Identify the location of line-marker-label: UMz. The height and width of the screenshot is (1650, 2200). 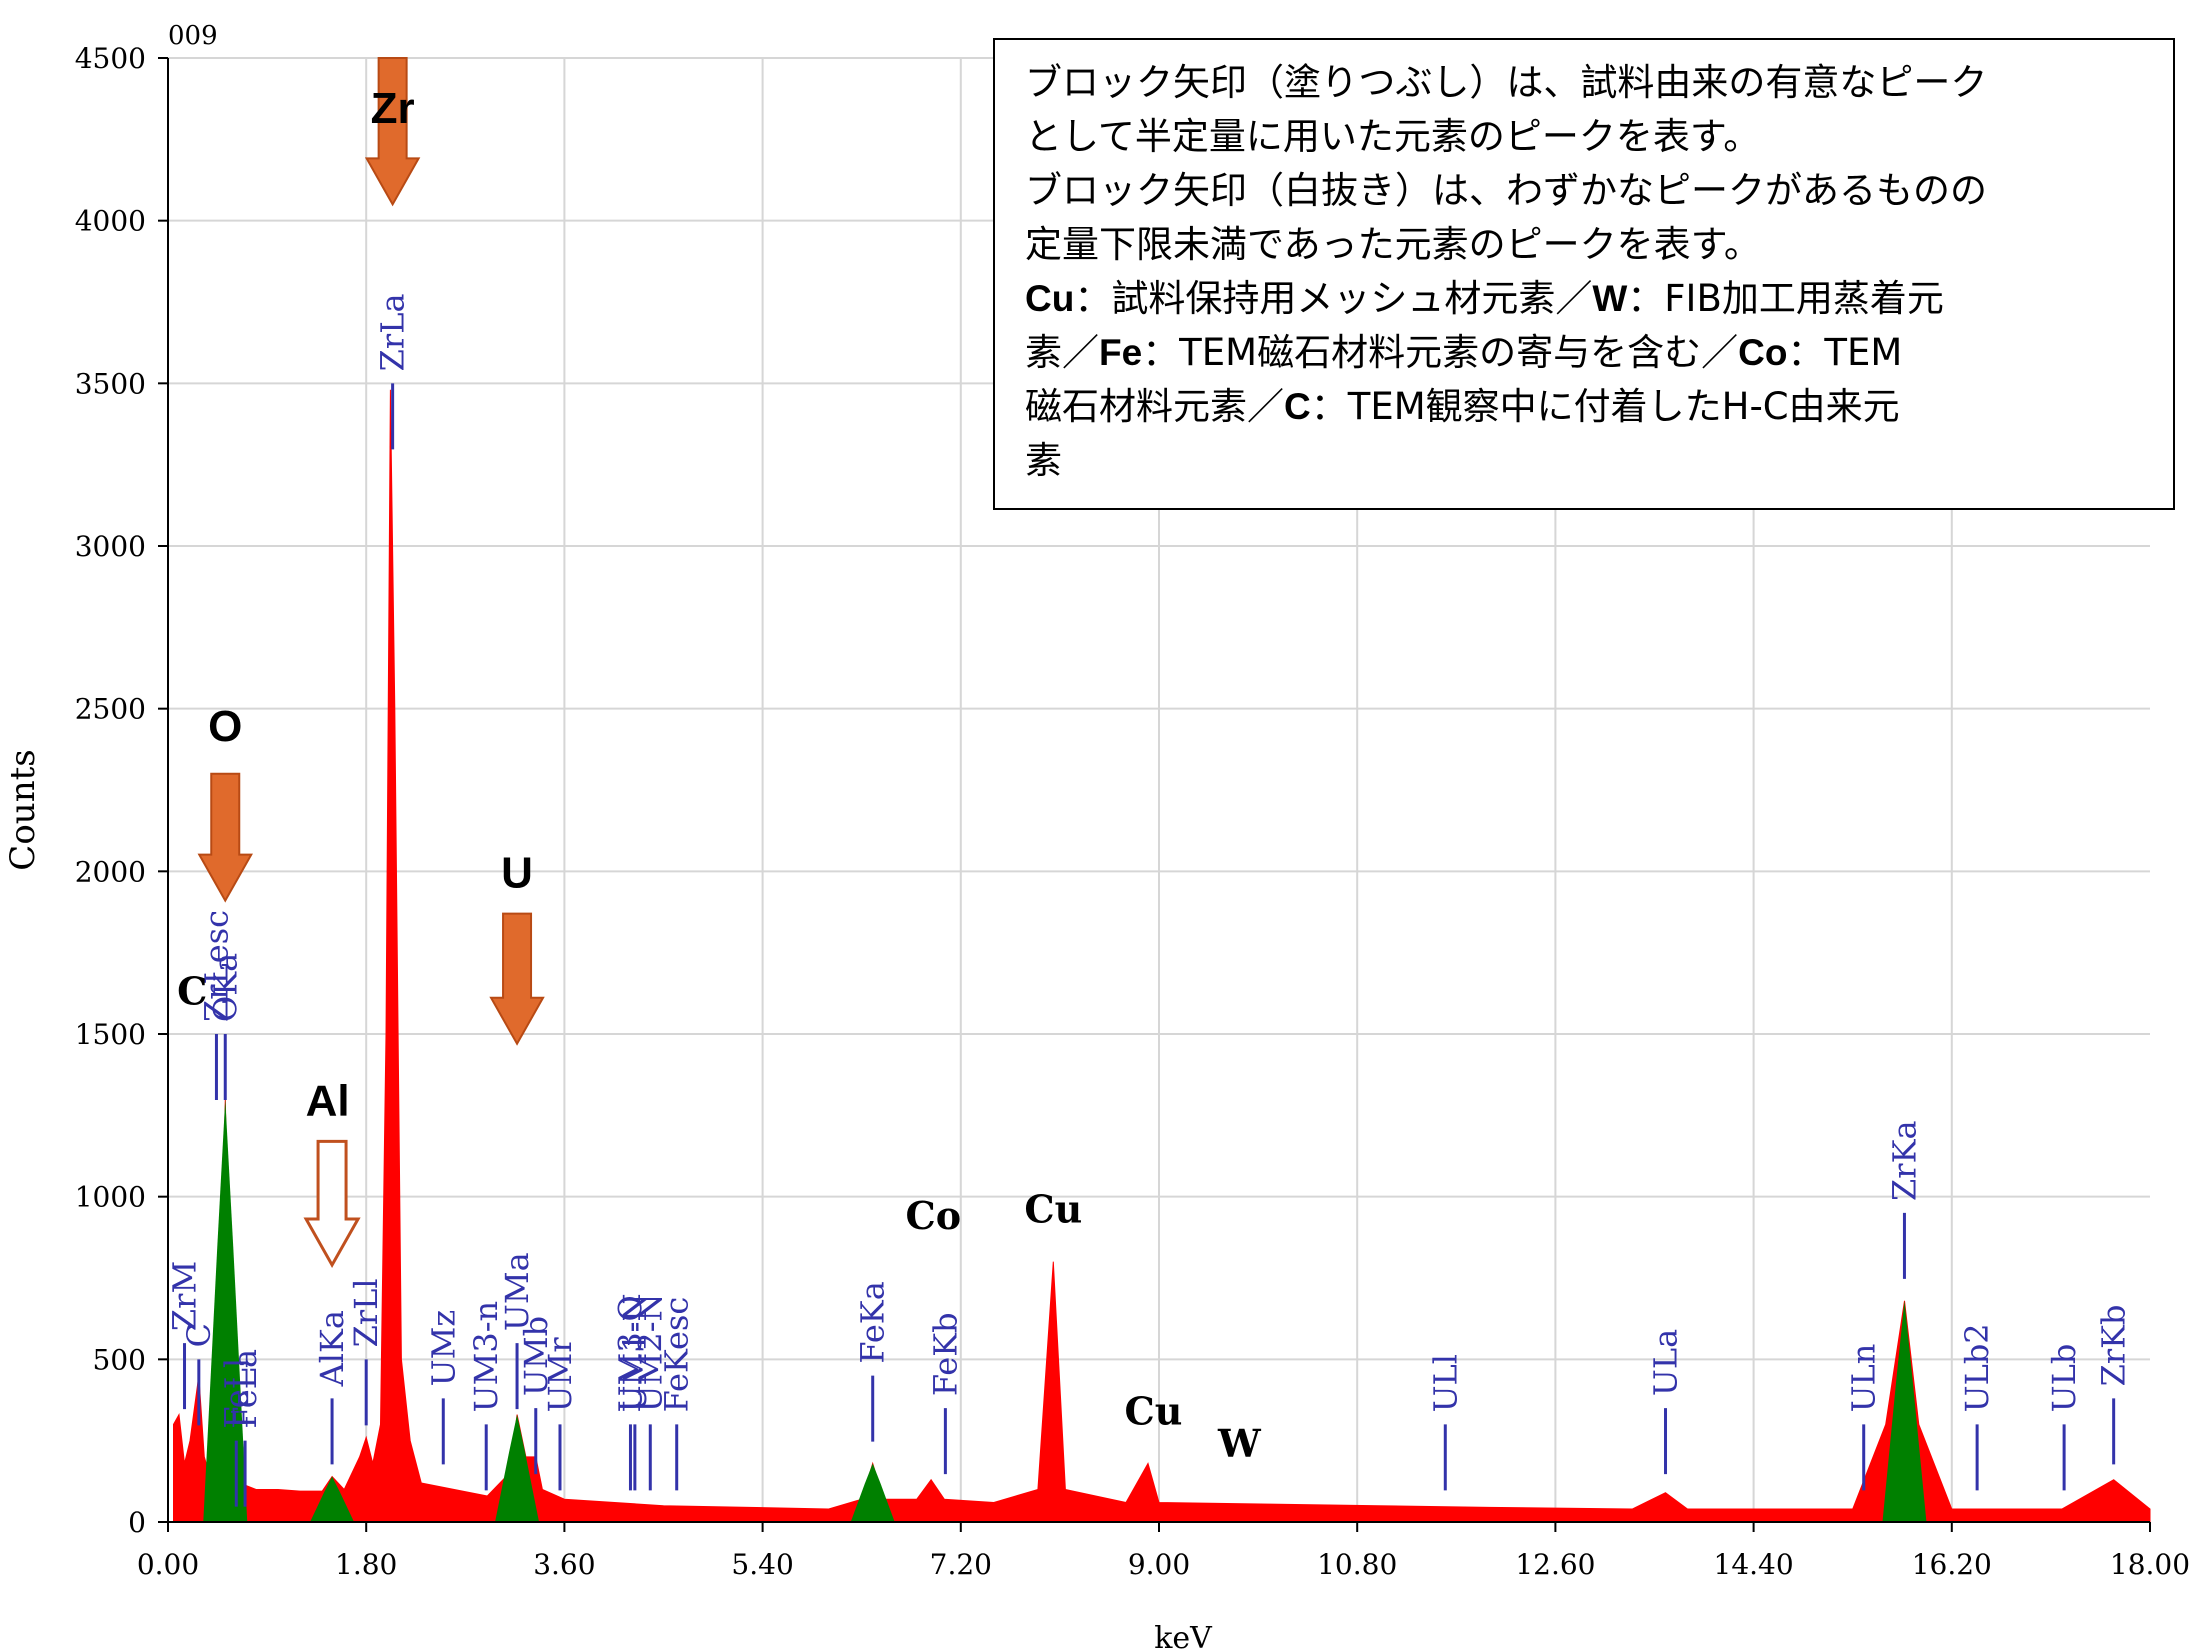
(443, 1348).